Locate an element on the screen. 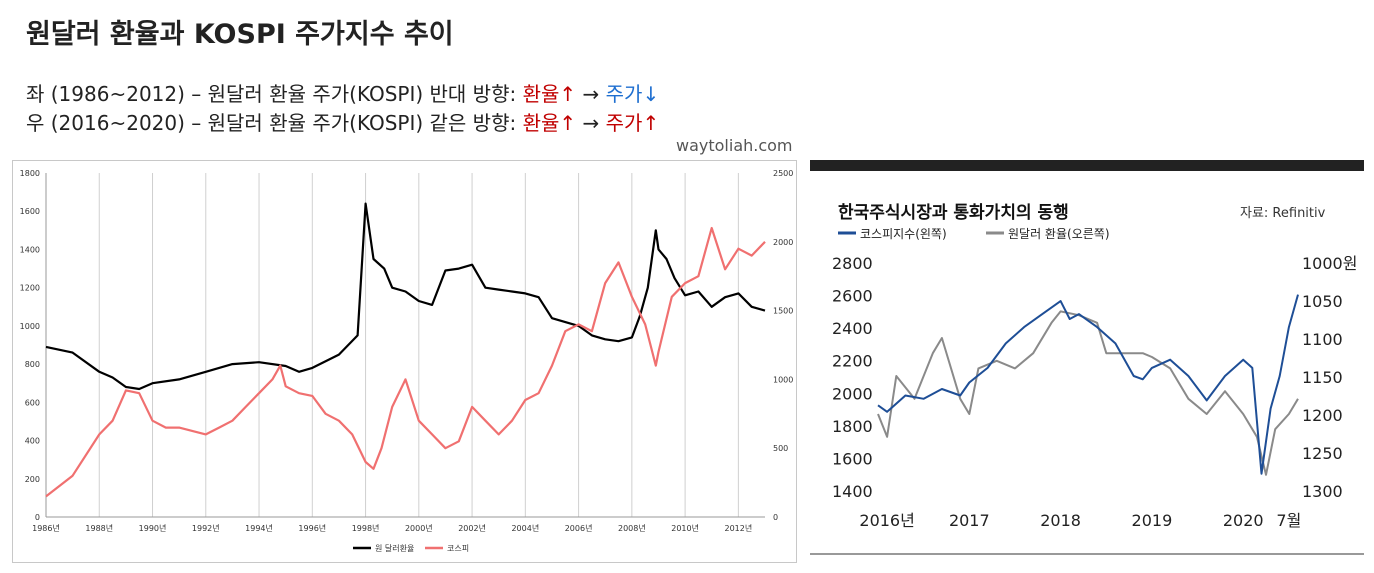 This screenshot has height=573, width=1374. left-chart-y-left-tick: 400 is located at coordinates (32, 441).